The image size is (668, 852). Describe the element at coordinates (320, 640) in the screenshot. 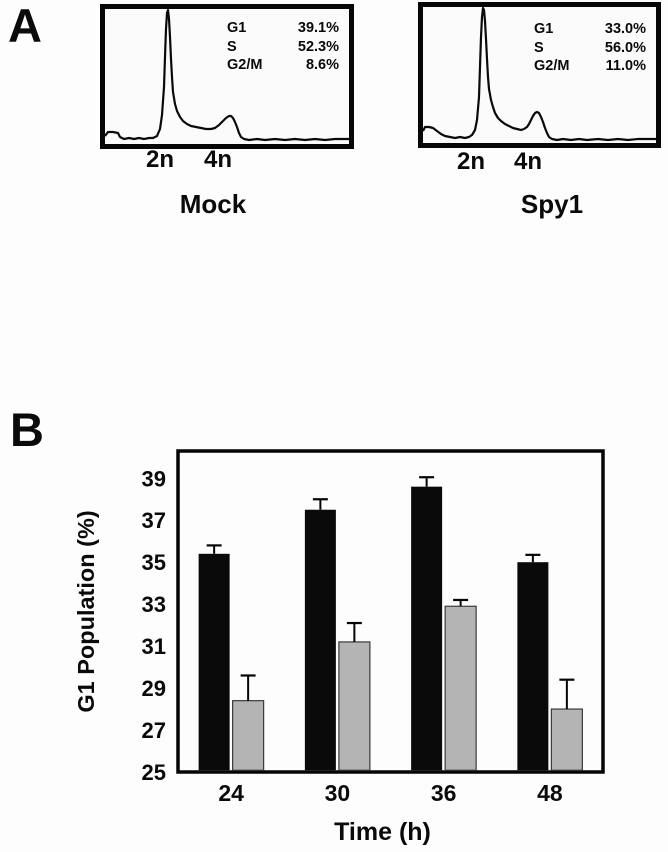

I see `bar-black-30h` at that location.